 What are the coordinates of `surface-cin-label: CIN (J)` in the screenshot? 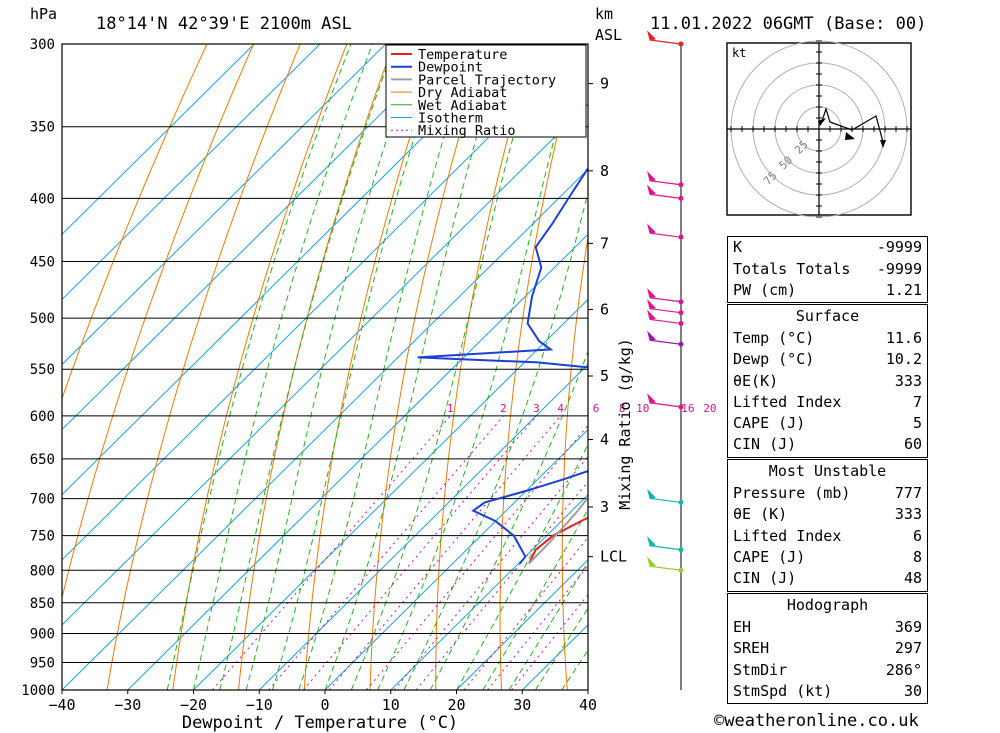 It's located at (765, 444).